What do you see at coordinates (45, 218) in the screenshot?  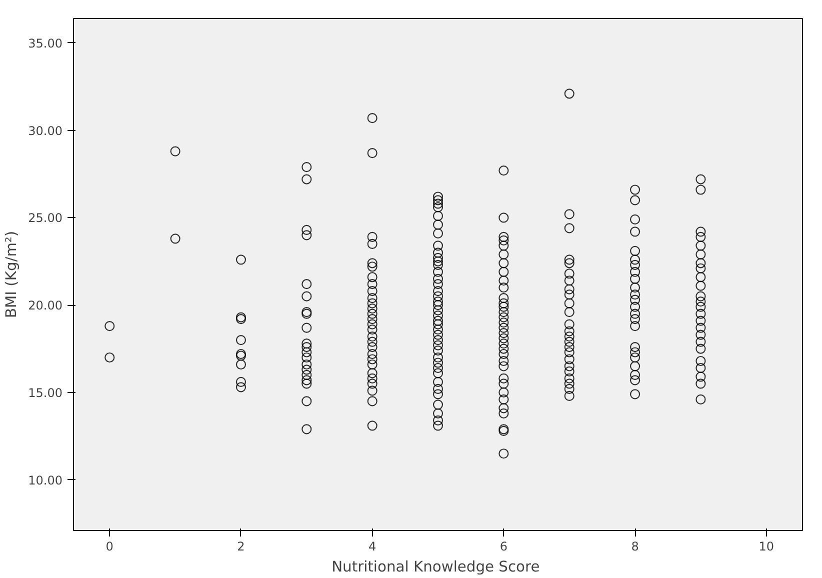 I see `y-tick-label: 25.00` at bounding box center [45, 218].